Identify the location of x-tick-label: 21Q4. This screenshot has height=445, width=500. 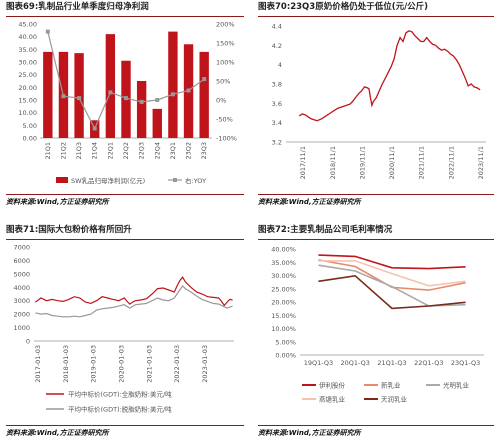
(95, 151).